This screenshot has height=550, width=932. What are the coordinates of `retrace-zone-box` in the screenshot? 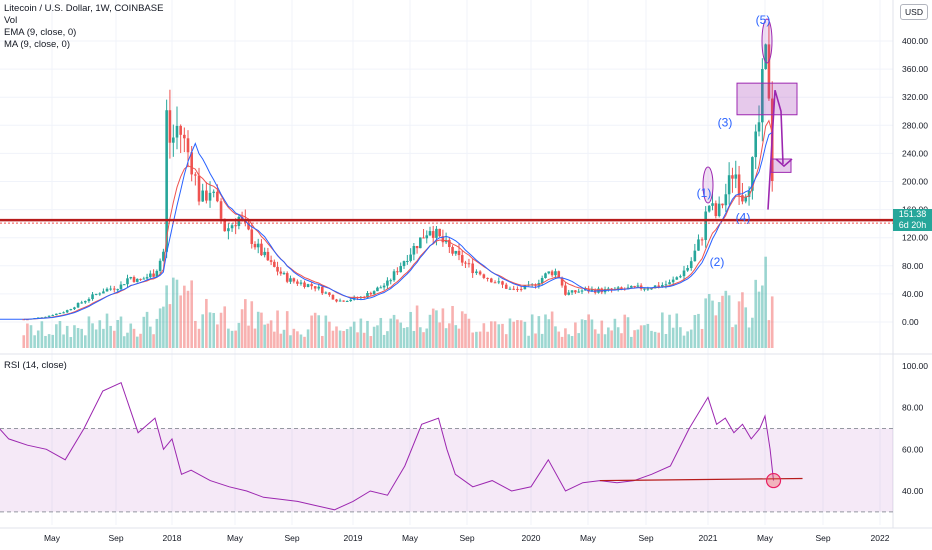 It's located at (781, 165).